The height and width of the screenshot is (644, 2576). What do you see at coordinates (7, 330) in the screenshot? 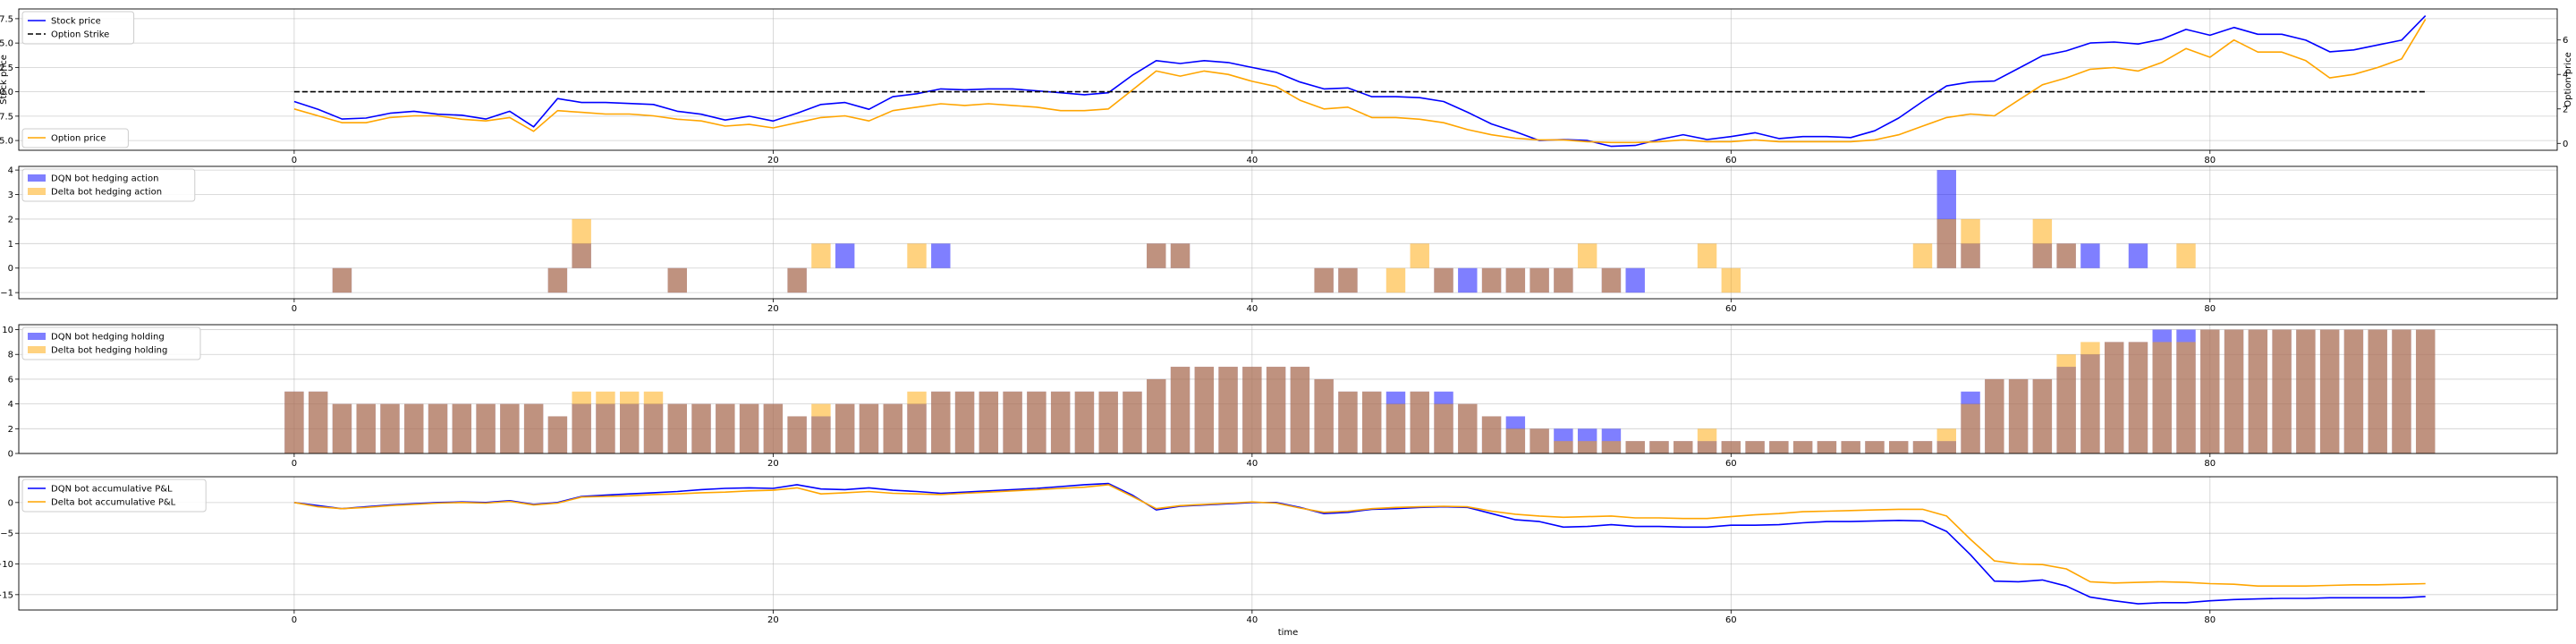
I see `y-tick-label: 10` at bounding box center [7, 330].